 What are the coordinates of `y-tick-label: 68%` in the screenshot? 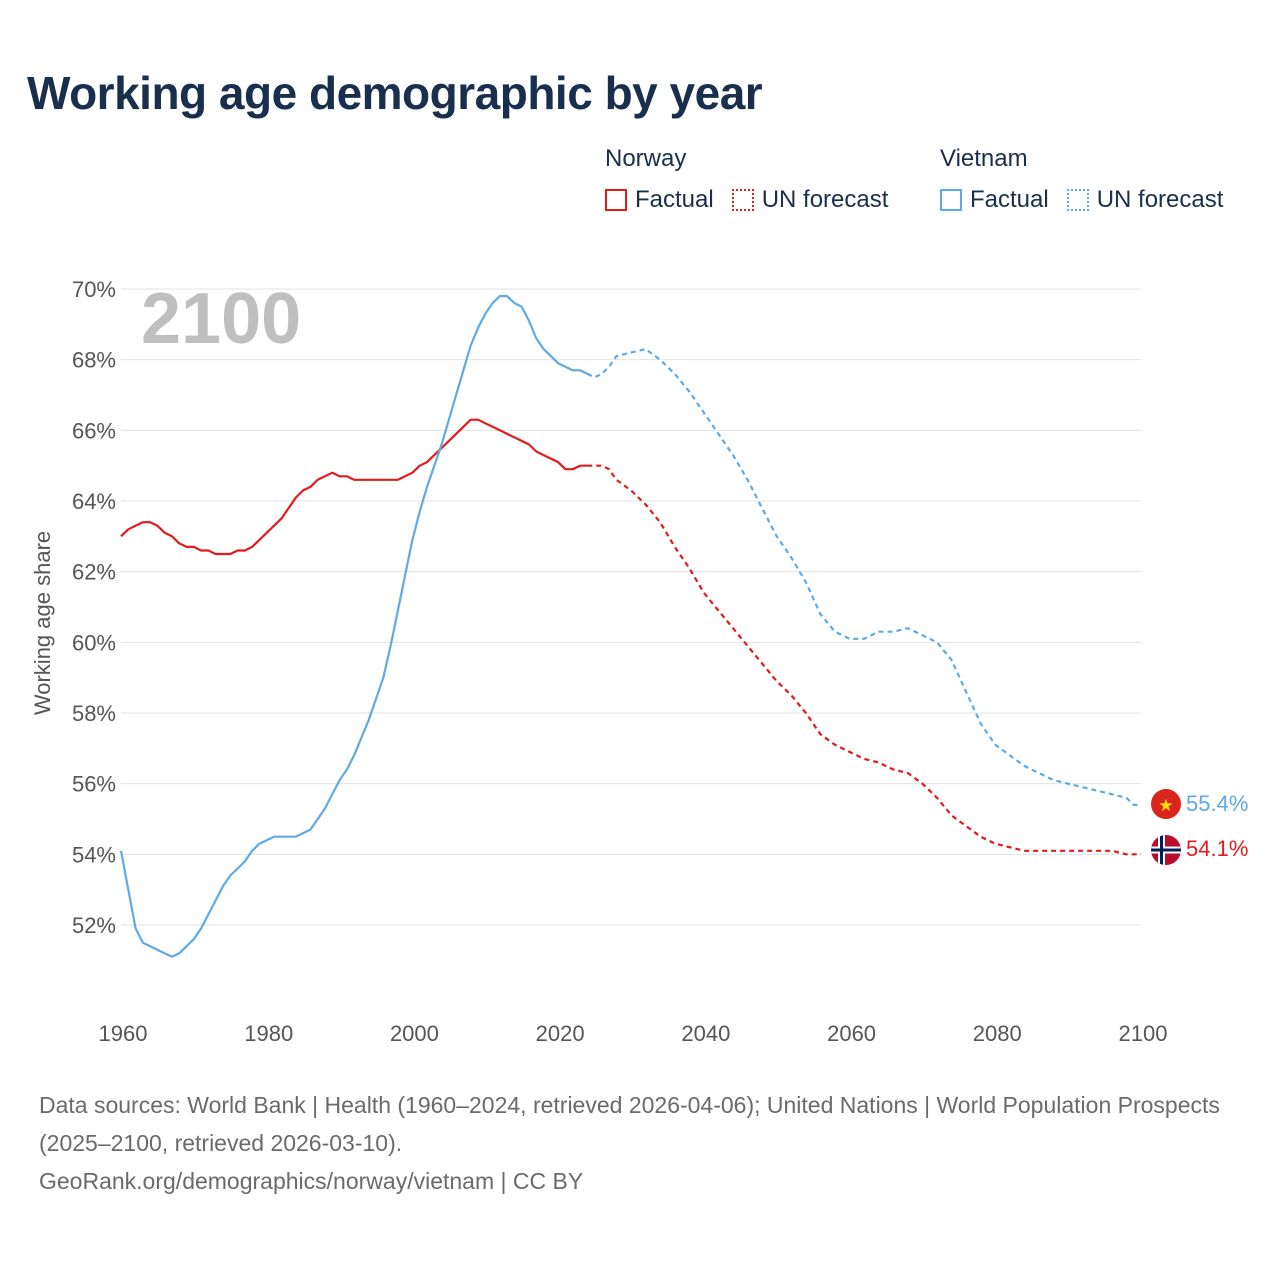 It's located at (94, 360).